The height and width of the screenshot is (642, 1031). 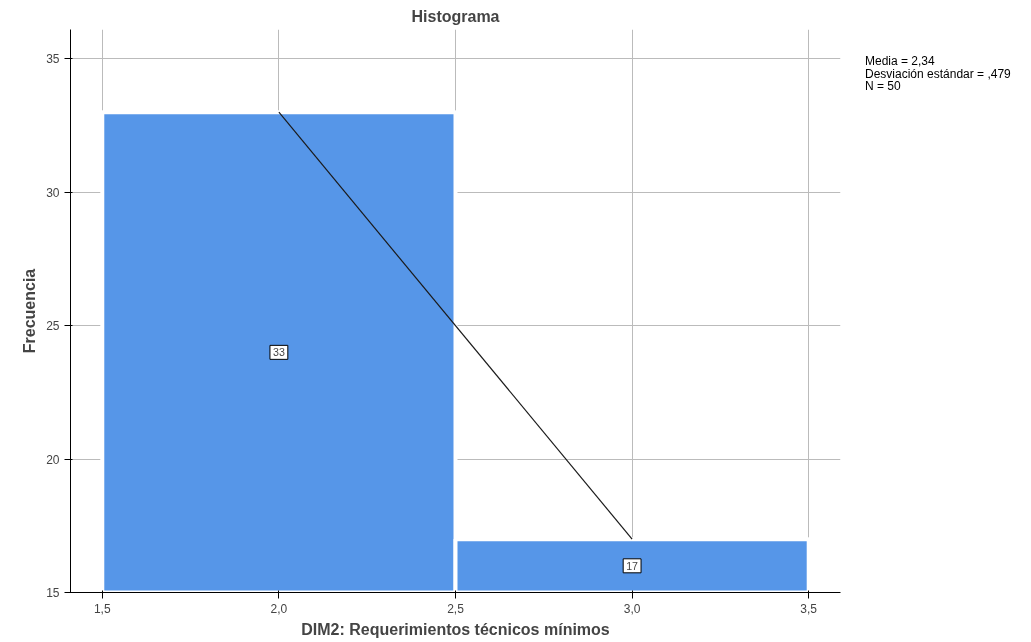 What do you see at coordinates (455, 629) in the screenshot?
I see `x-axis-title: DIM2: Requerimientos técnicos mínimos` at bounding box center [455, 629].